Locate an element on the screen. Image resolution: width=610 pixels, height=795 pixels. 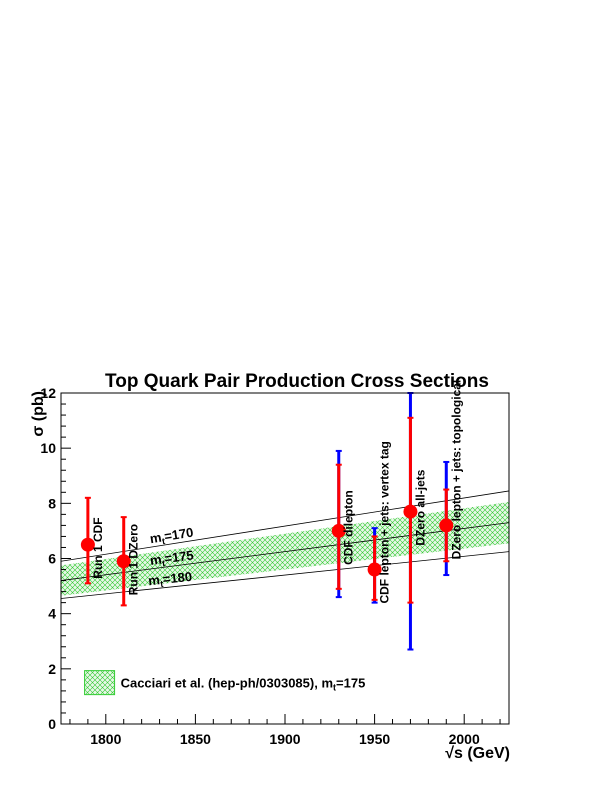
theory-band is located at coordinates (285, 548).